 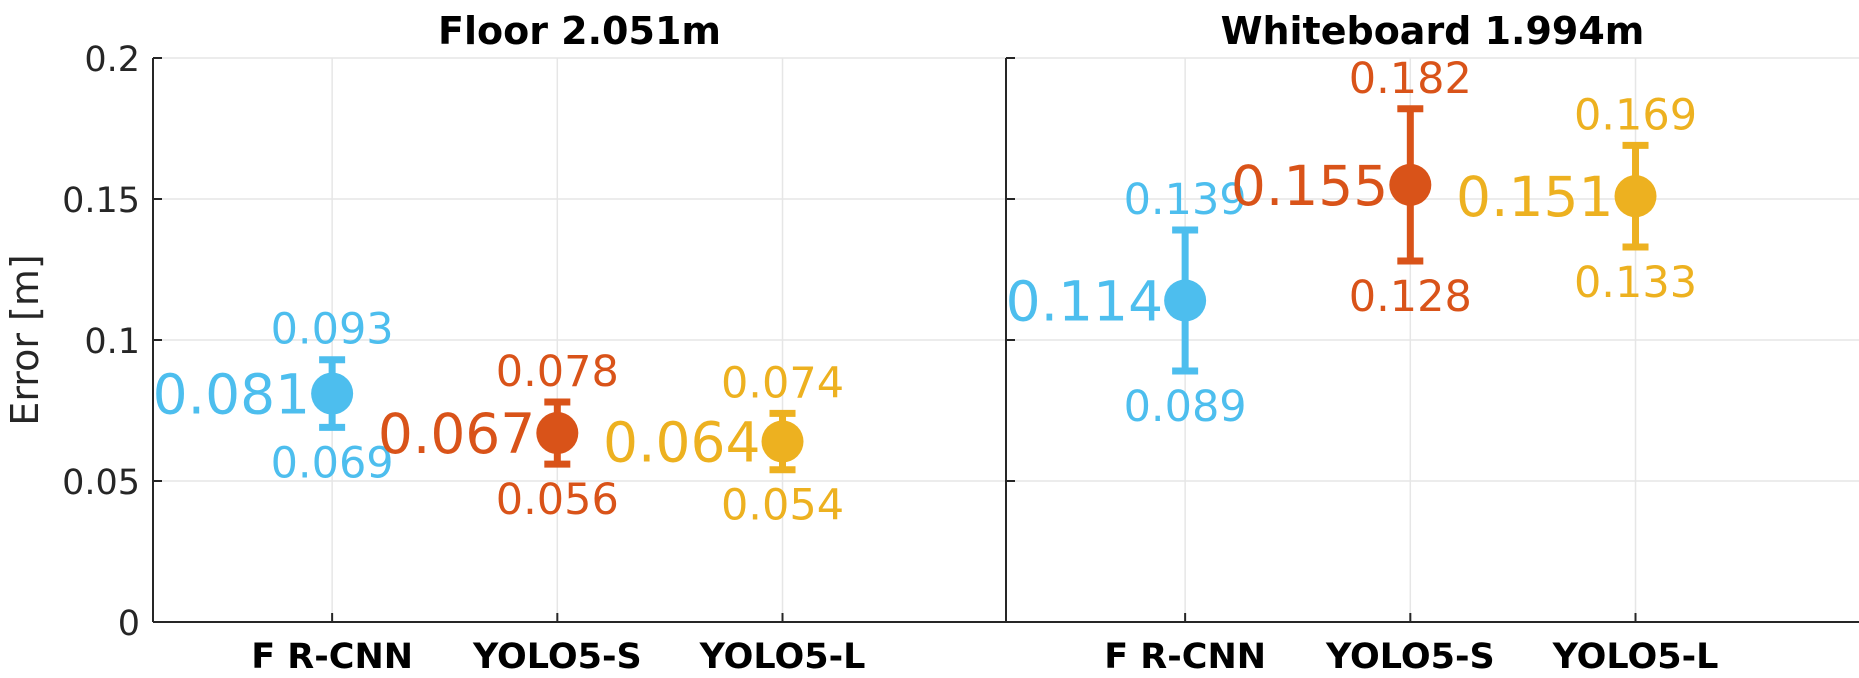 What do you see at coordinates (112, 60) in the screenshot?
I see `y-tick-label: 0.2` at bounding box center [112, 60].